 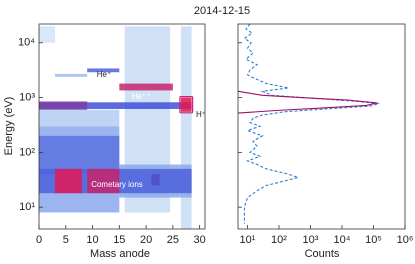 I want to click on x-tick-label: 20, so click(x=146, y=240).